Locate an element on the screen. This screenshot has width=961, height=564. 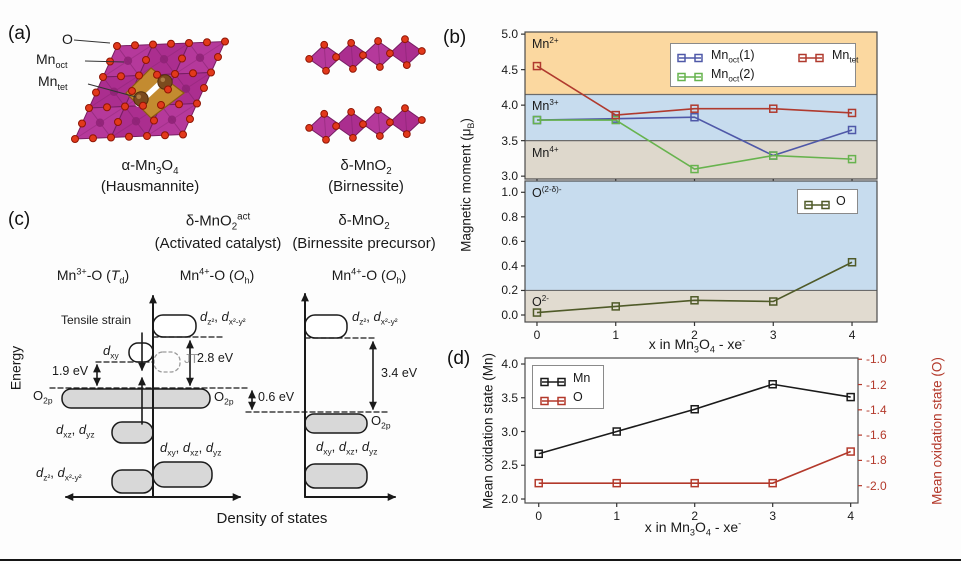
transition-arrows is located at coordinates (235, 378).